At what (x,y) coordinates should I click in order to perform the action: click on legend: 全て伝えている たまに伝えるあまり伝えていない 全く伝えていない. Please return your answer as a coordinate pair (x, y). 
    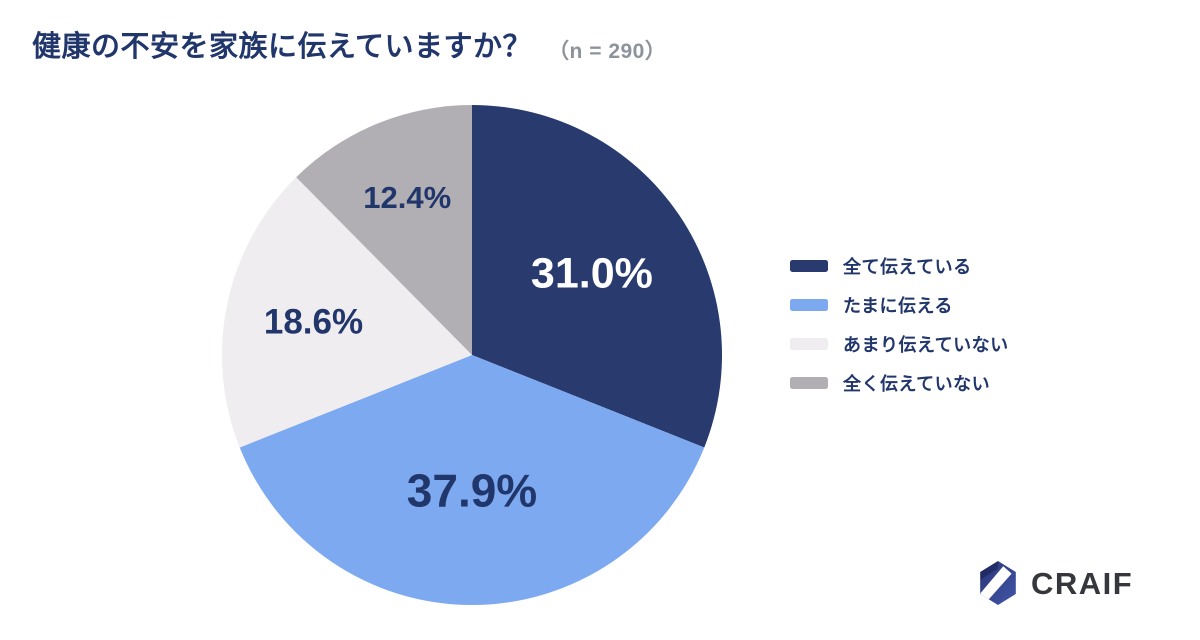
    Looking at the image, I should click on (899, 331).